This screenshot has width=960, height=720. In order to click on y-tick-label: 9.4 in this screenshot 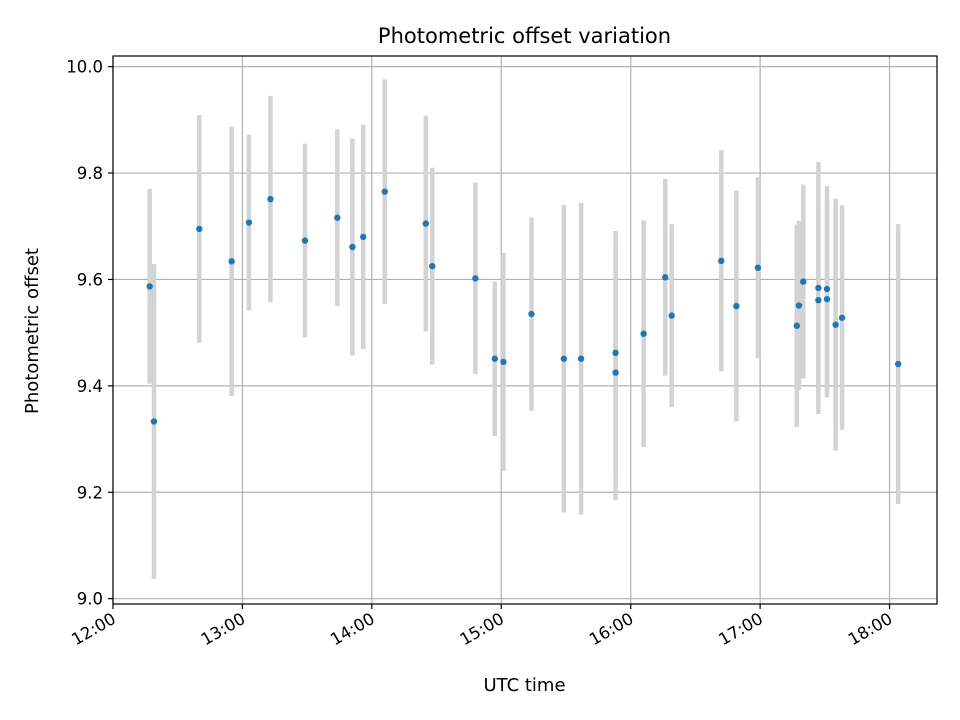, I will do `click(90, 386)`.